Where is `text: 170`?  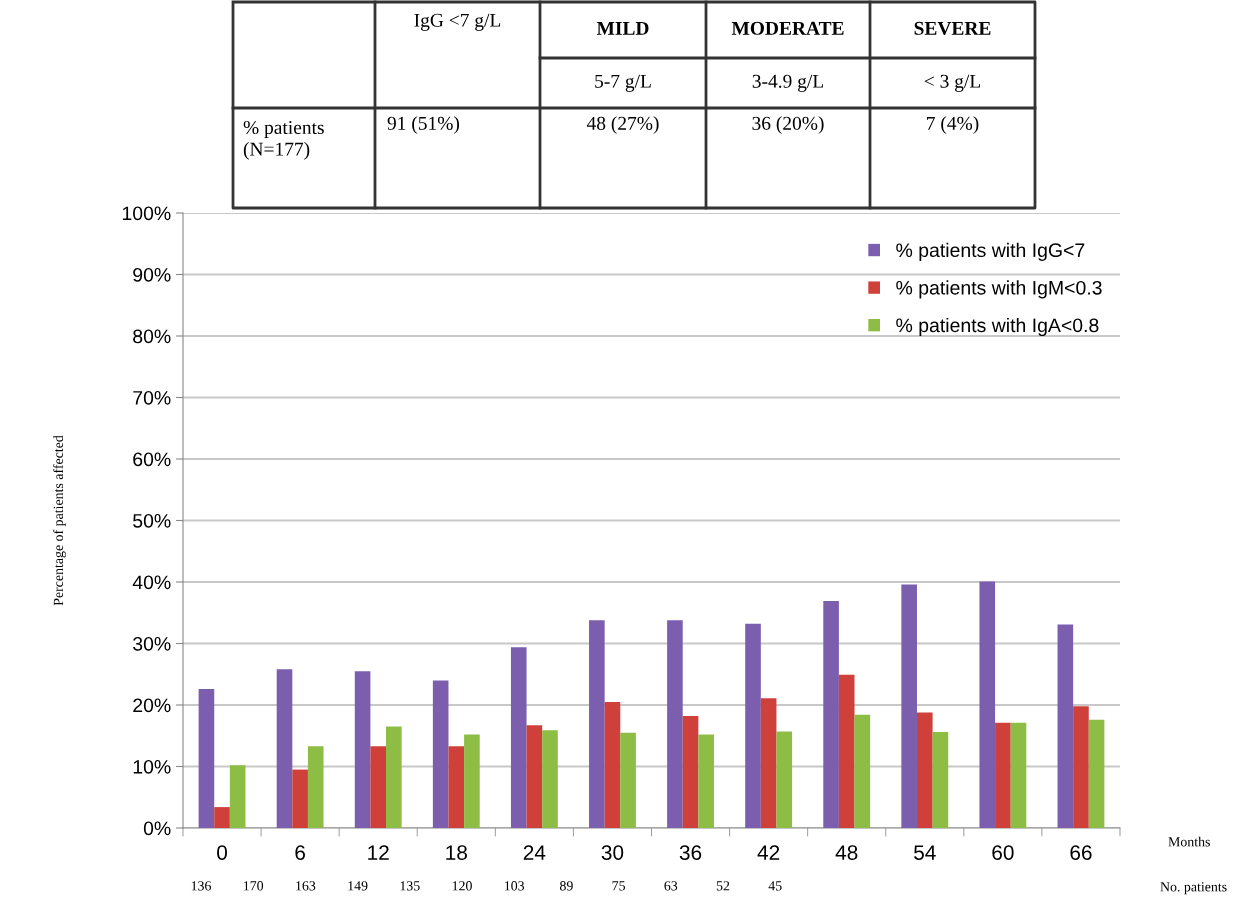 text: 170 is located at coordinates (254, 886).